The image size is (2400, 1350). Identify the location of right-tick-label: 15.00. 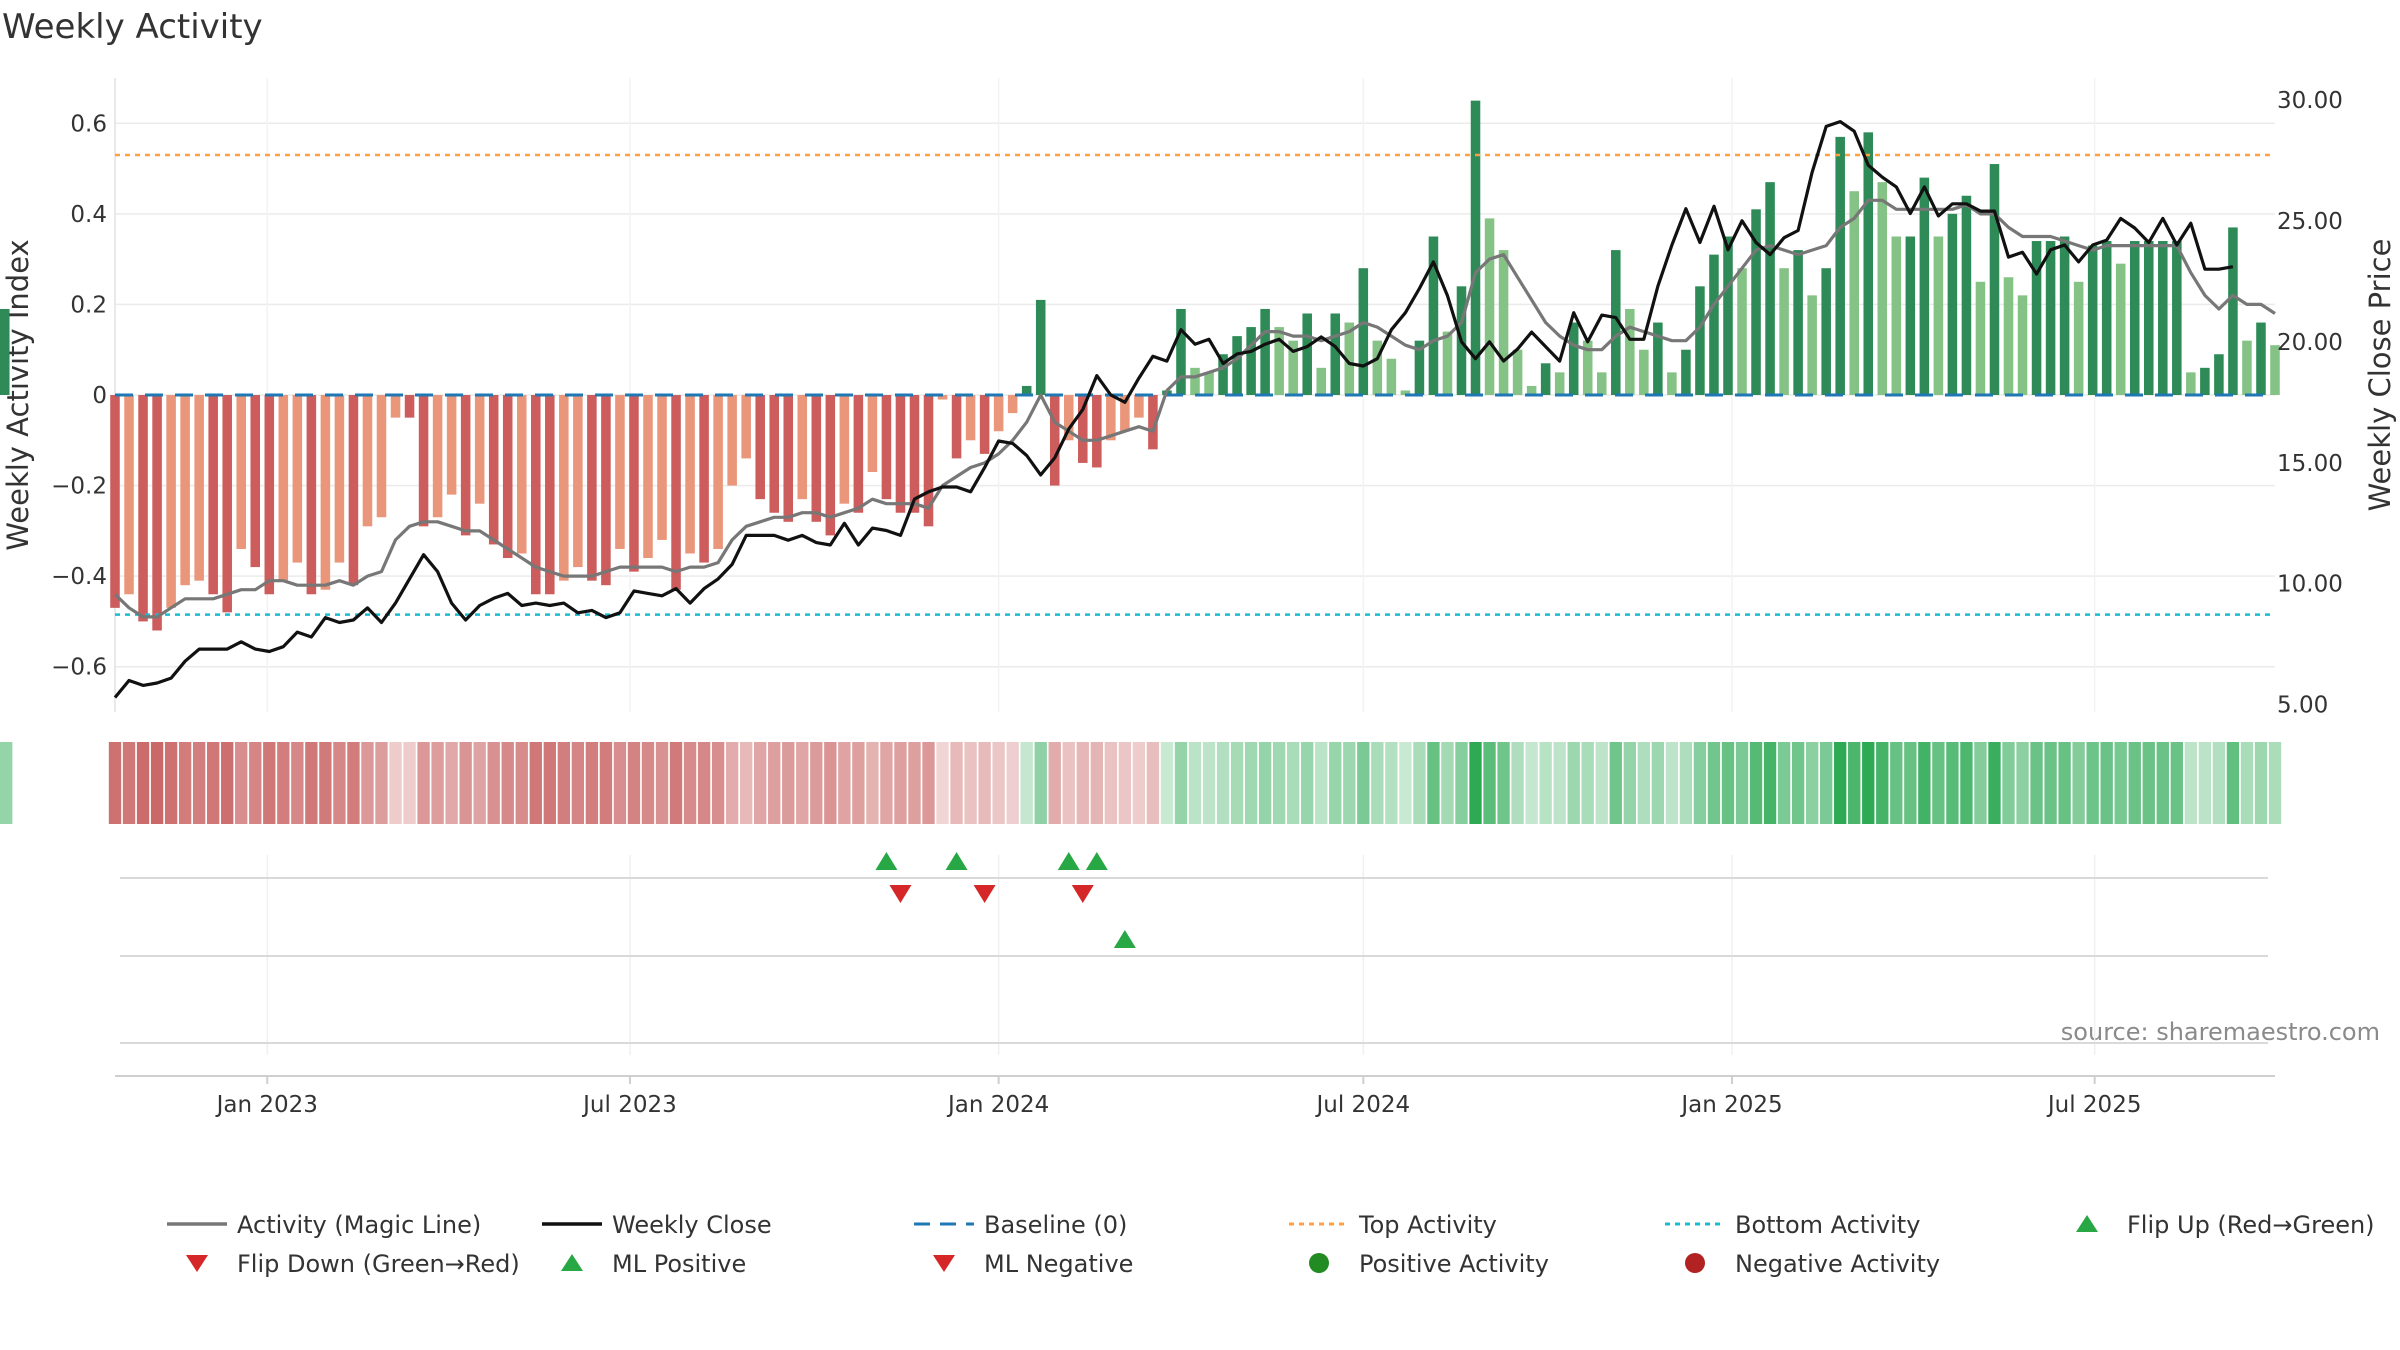
(2310, 464).